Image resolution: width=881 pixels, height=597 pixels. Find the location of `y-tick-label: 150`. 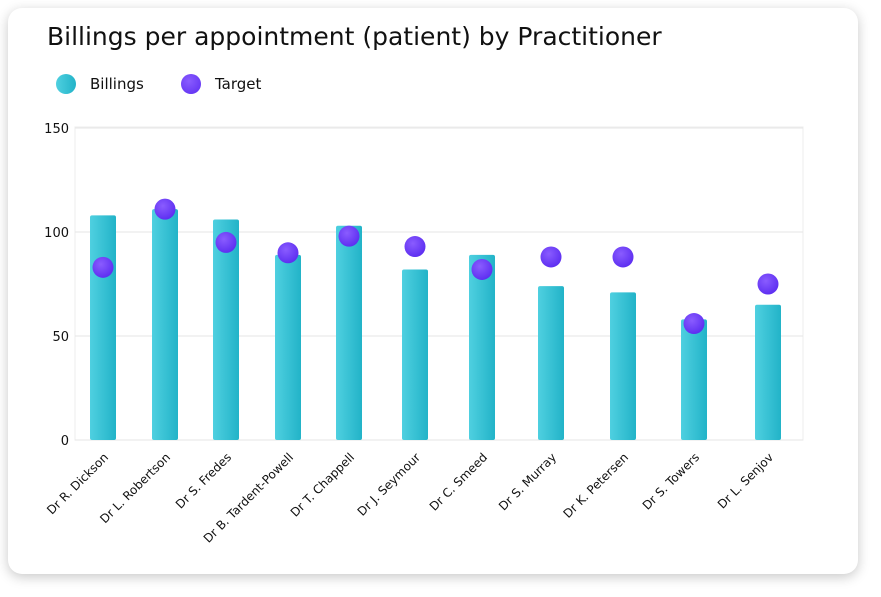

y-tick-label: 150 is located at coordinates (56, 129).